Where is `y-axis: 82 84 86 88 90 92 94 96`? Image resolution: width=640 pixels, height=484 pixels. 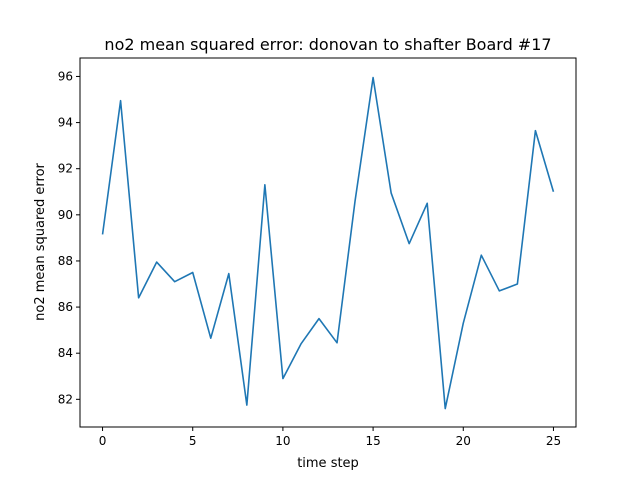
y-axis: 82 84 86 88 90 92 94 96 is located at coordinates (69, 237).